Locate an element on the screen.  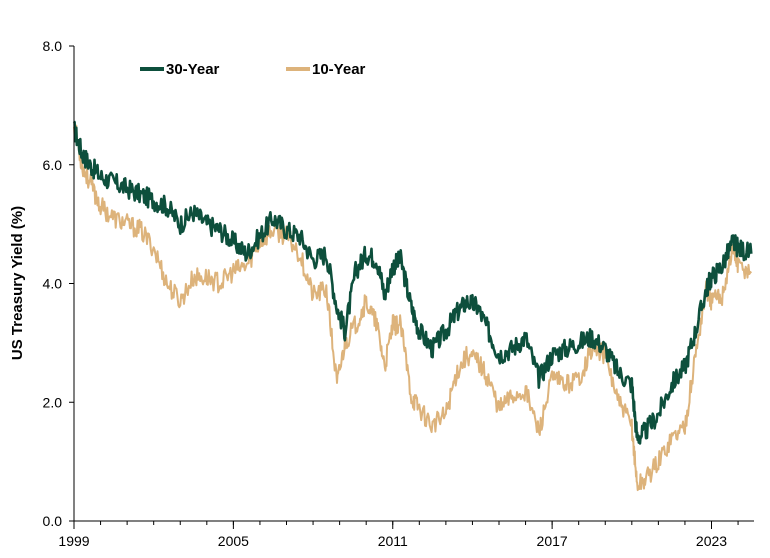
x-tick-label: 2011 is located at coordinates (393, 541).